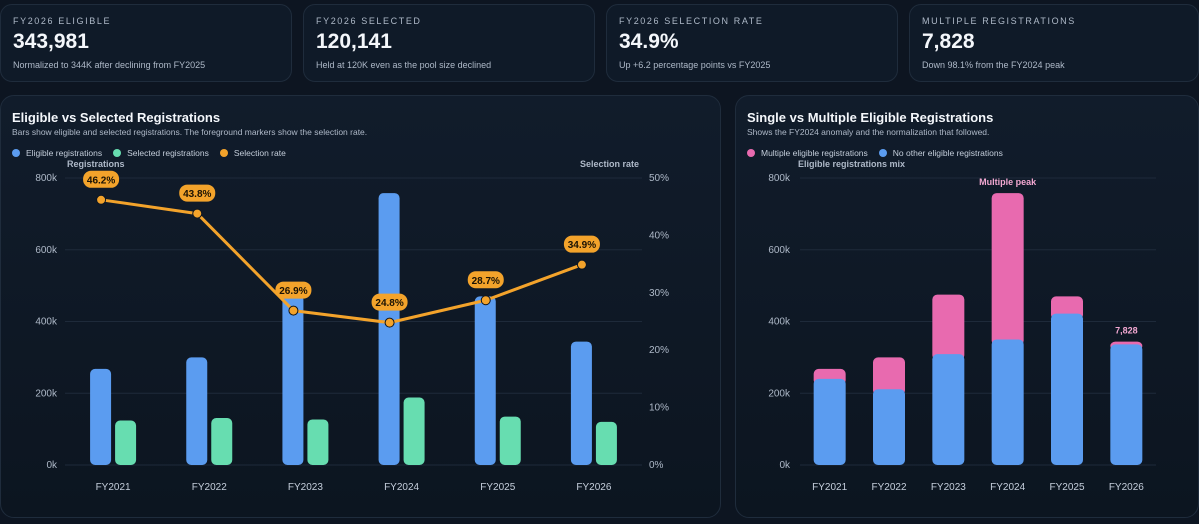  I want to click on legend-item-multiple: Multiple eligible registrations, so click(807, 153).